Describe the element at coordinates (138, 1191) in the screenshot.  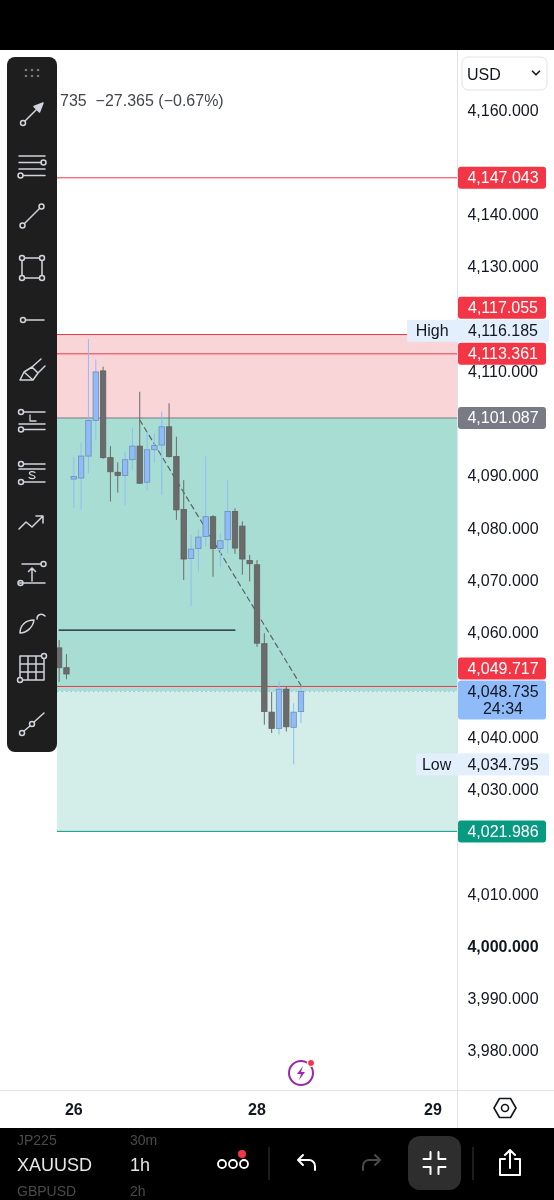
I see `text: 2h` at that location.